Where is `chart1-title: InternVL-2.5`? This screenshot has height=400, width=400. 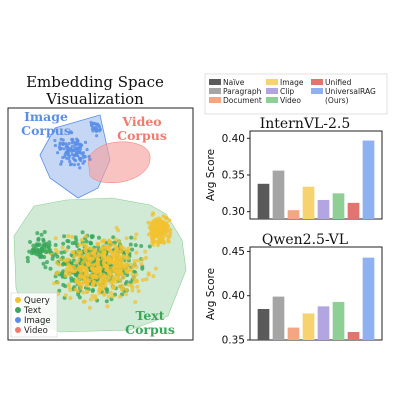 chart1-title: InternVL-2.5 is located at coordinates (305, 124).